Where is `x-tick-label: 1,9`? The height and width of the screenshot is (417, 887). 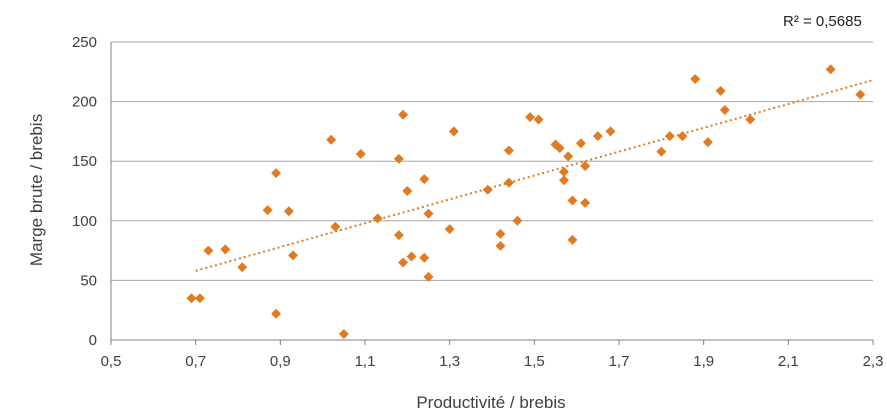
x-tick-label: 1,9 is located at coordinates (703, 361).